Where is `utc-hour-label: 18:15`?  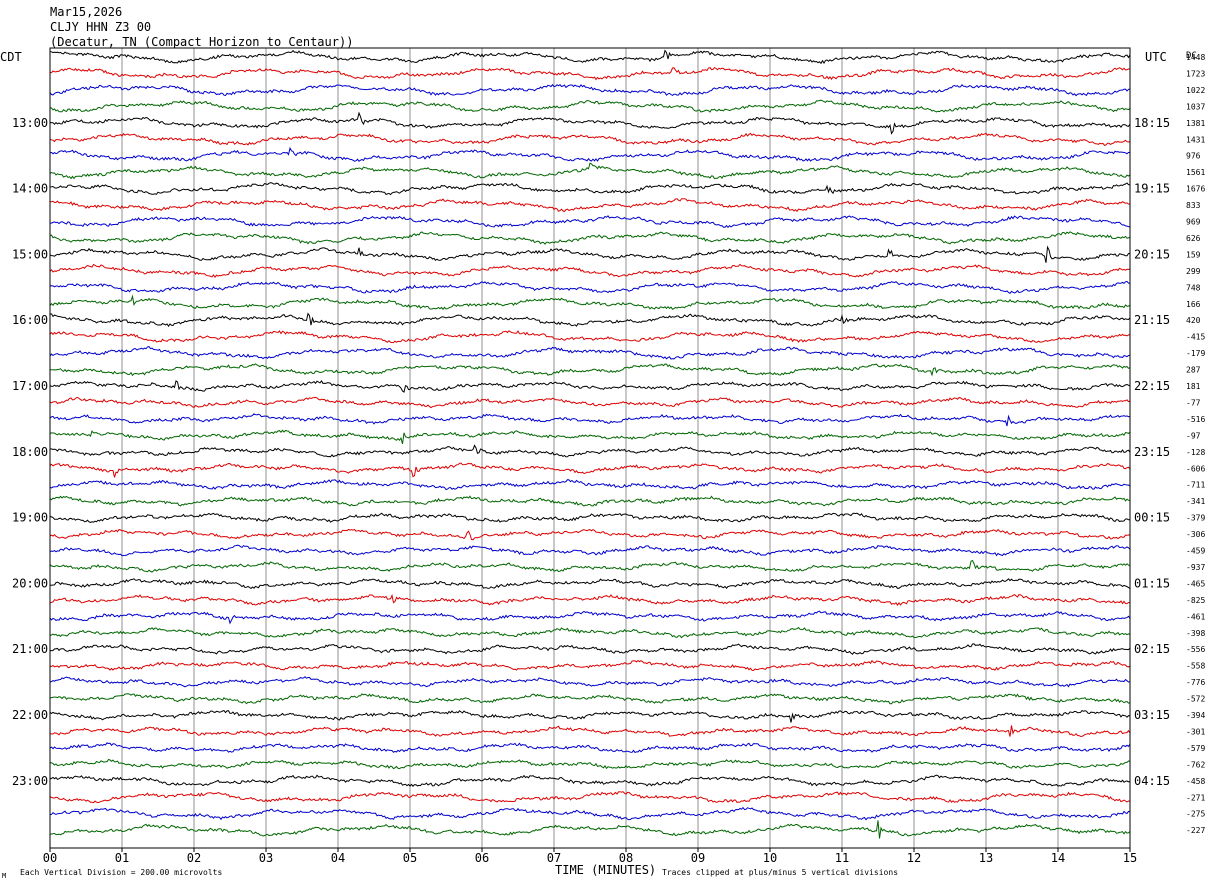 utc-hour-label: 18:15 is located at coordinates (1152, 123).